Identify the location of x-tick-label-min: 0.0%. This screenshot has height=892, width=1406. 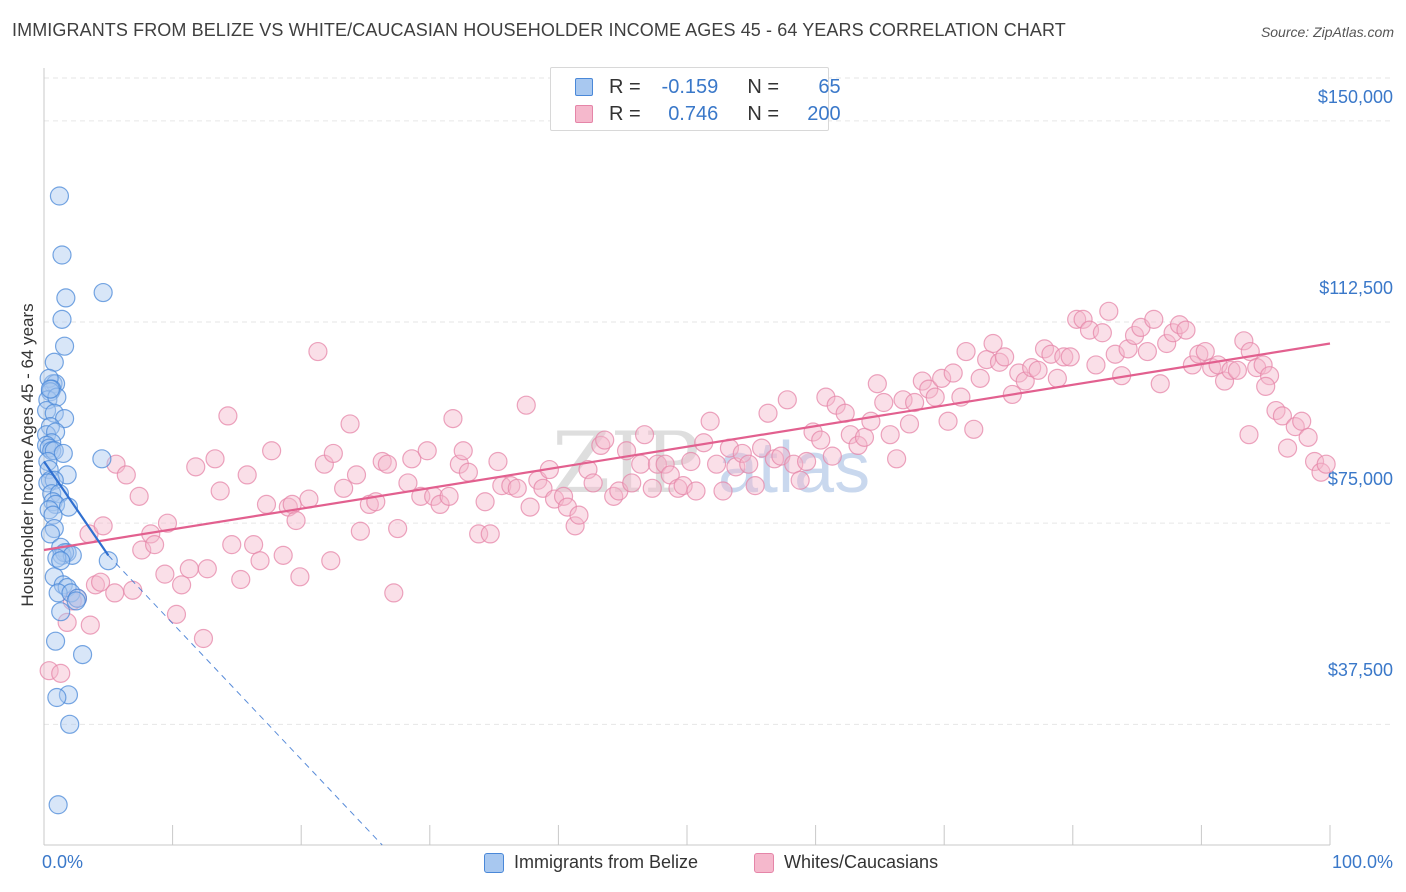
(63, 862).